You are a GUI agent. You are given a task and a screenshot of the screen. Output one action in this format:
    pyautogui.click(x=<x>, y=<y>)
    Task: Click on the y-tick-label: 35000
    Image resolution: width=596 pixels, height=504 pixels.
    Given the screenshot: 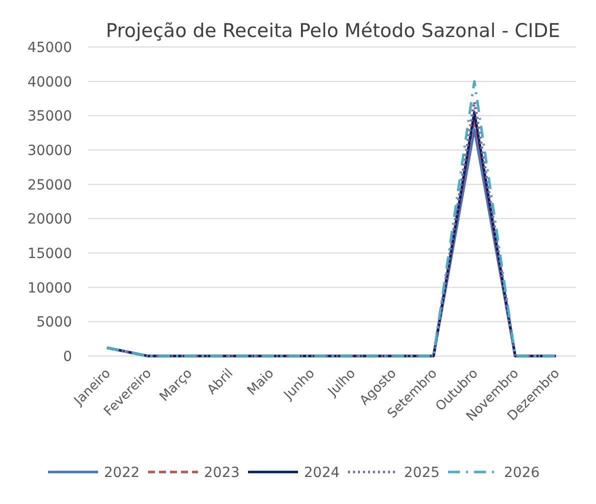 What is the action you would take?
    pyautogui.click(x=49, y=116)
    